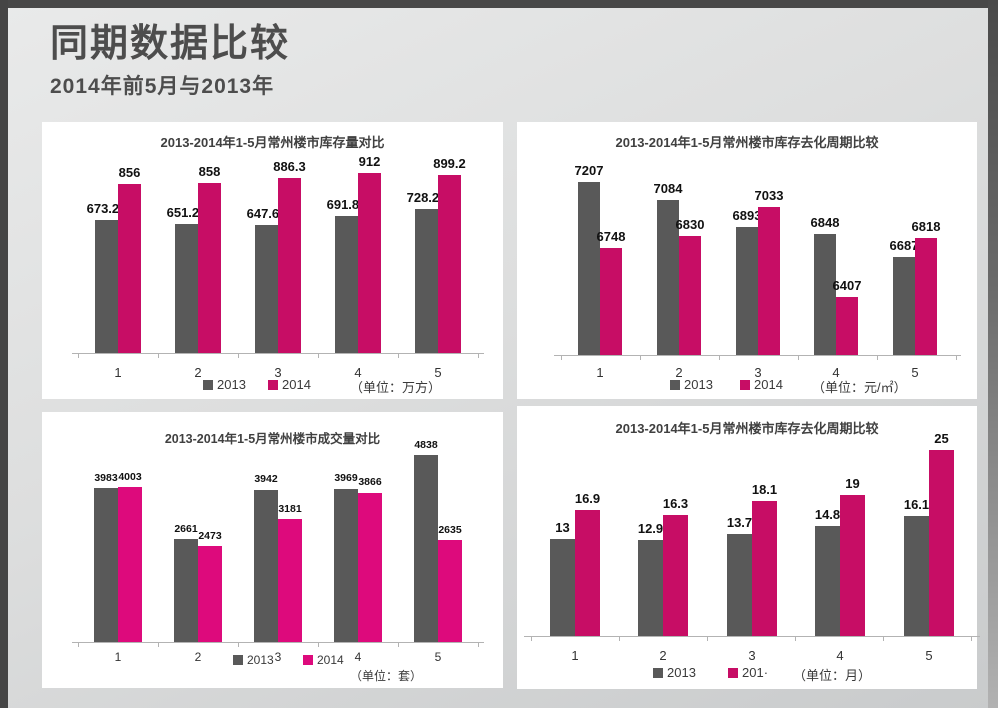  What do you see at coordinates (210, 535) in the screenshot?
I see `bar-value-label: 2473` at bounding box center [210, 535].